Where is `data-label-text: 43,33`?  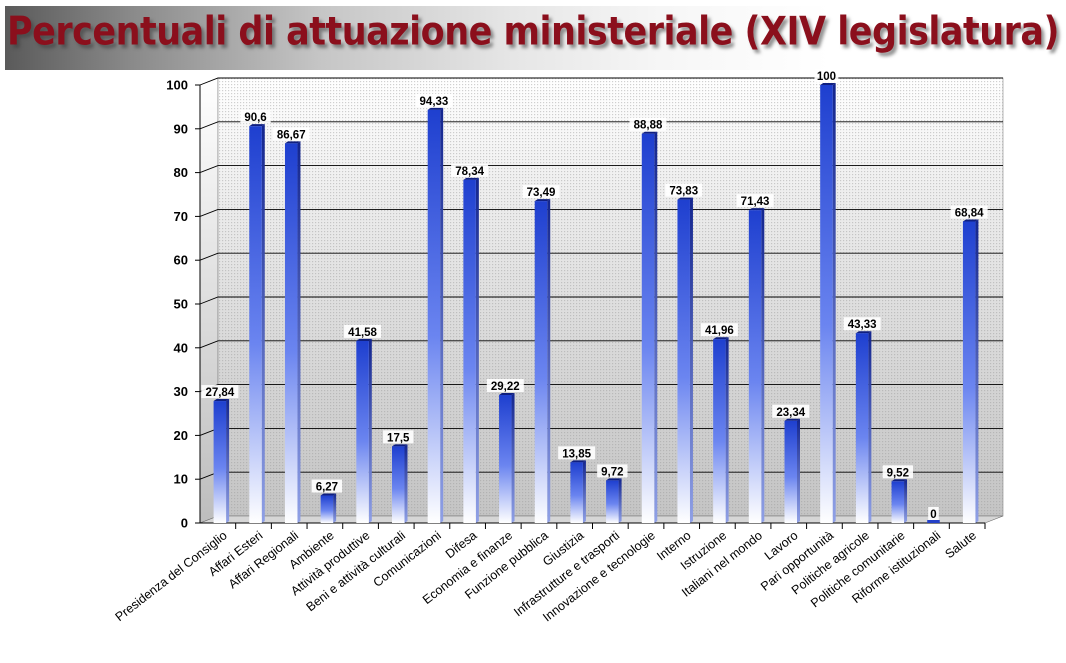 data-label-text: 43,33 is located at coordinates (862, 325).